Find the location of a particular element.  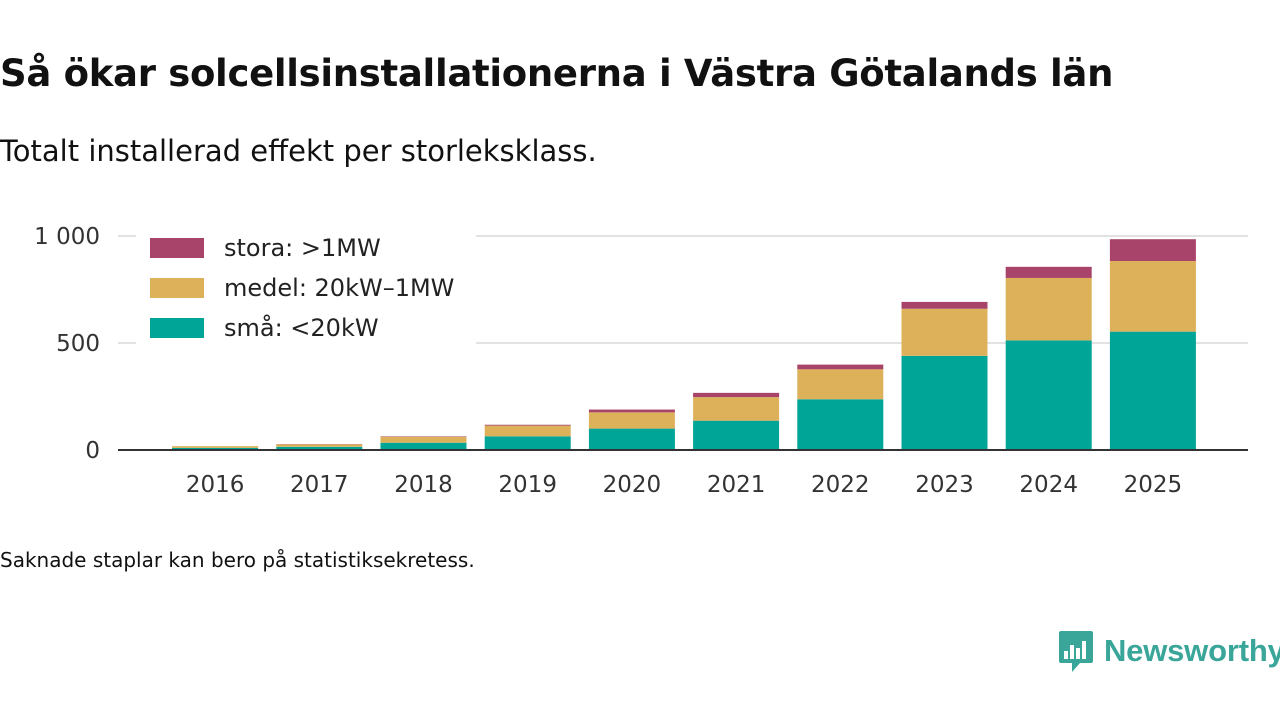

x-tick-label: 2018 is located at coordinates (423, 485).